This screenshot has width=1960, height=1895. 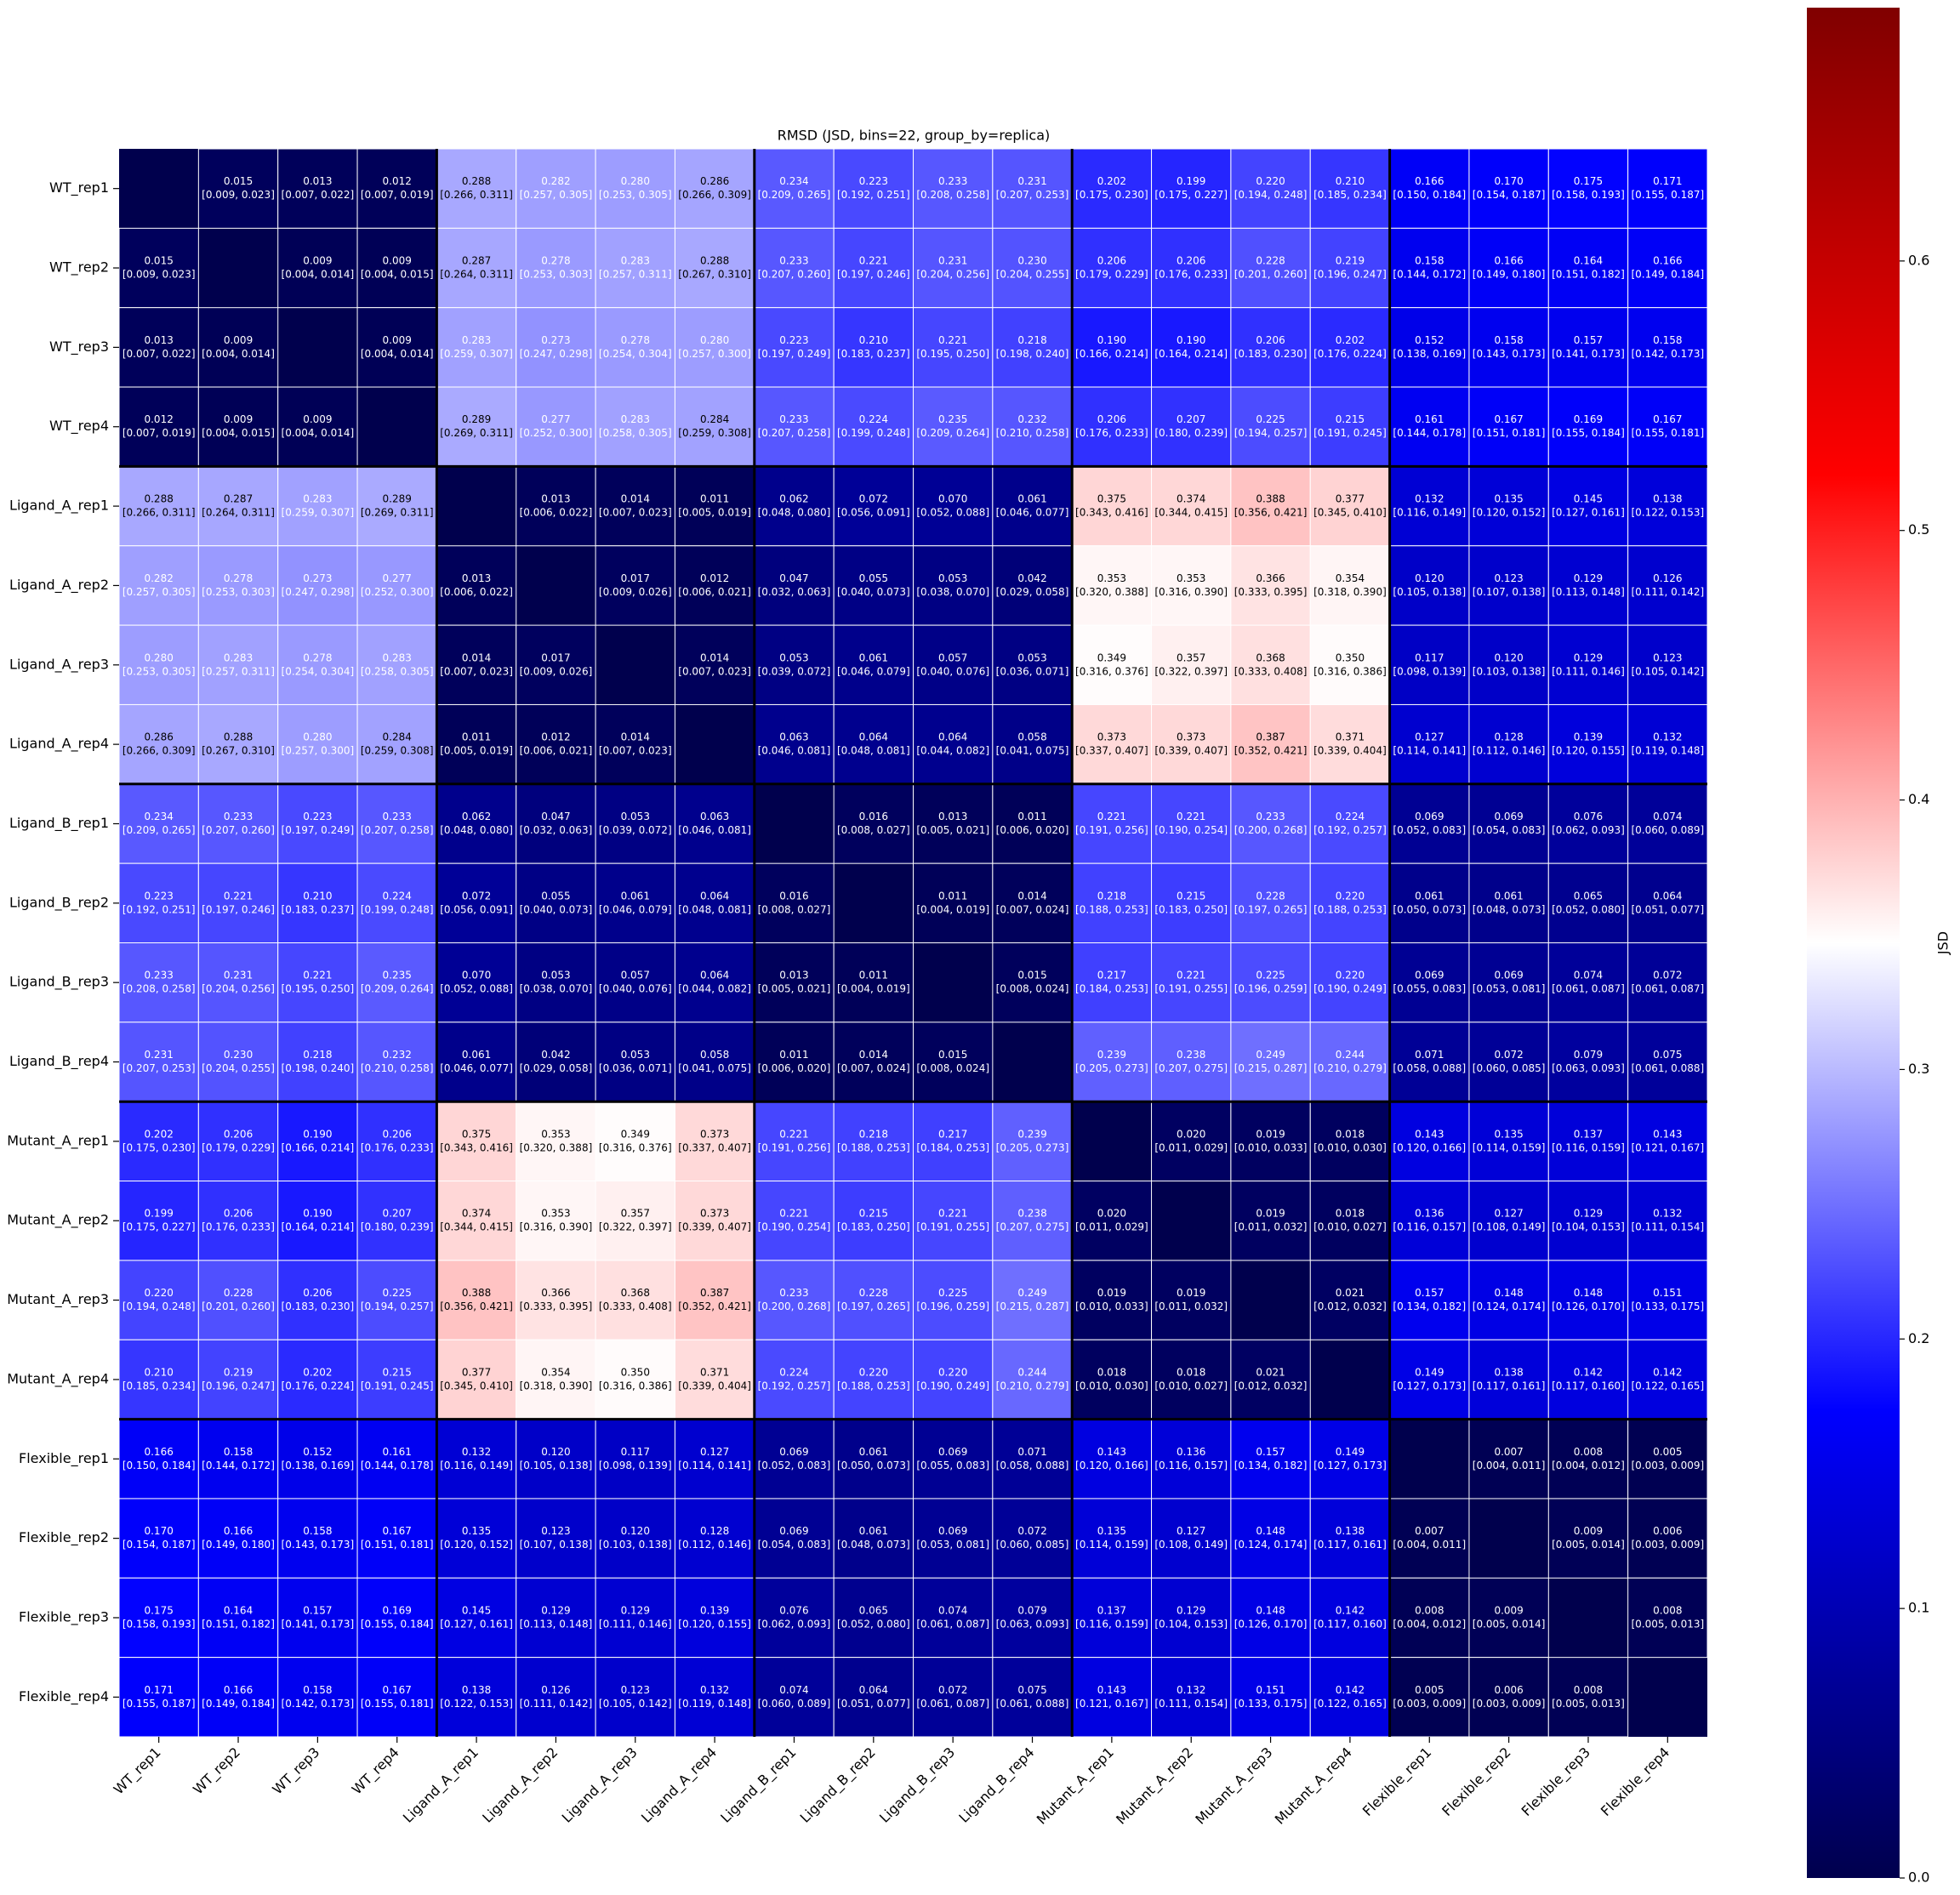 I want to click on cell-ci: [0.339, 0.404], so click(x=1350, y=751).